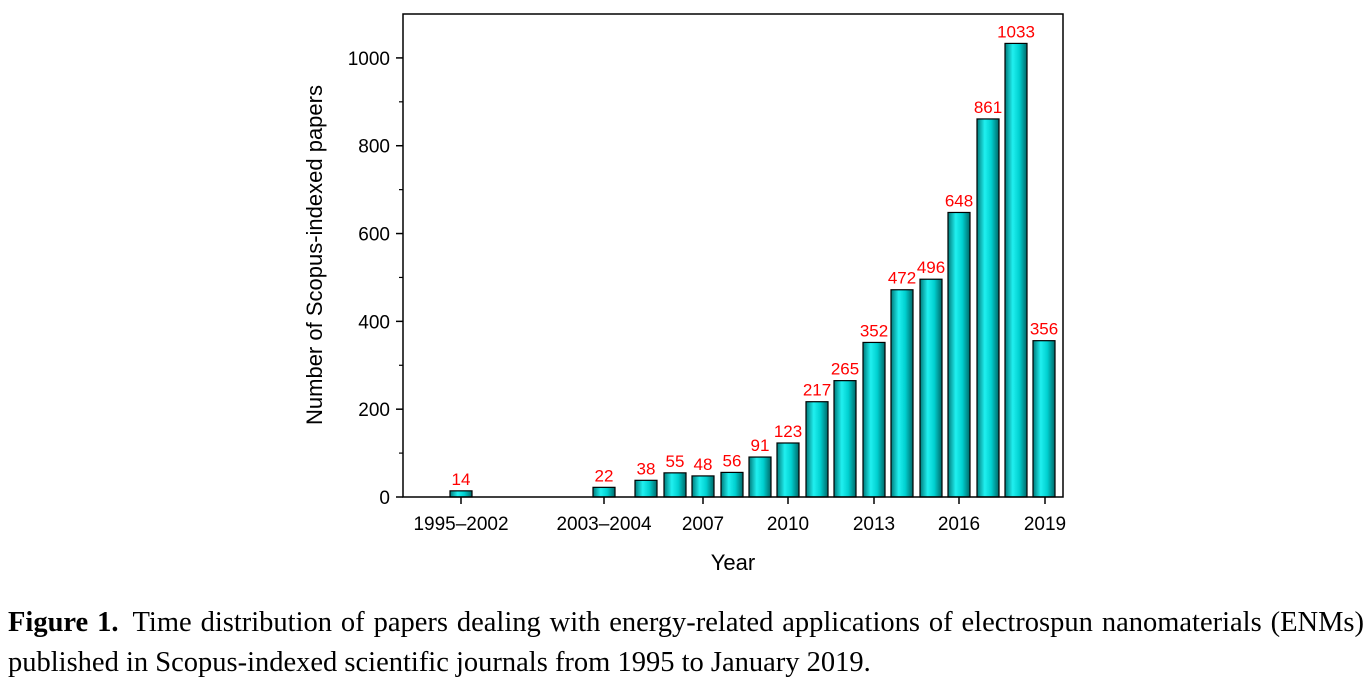  I want to click on data-label-0: 14, so click(461, 479).